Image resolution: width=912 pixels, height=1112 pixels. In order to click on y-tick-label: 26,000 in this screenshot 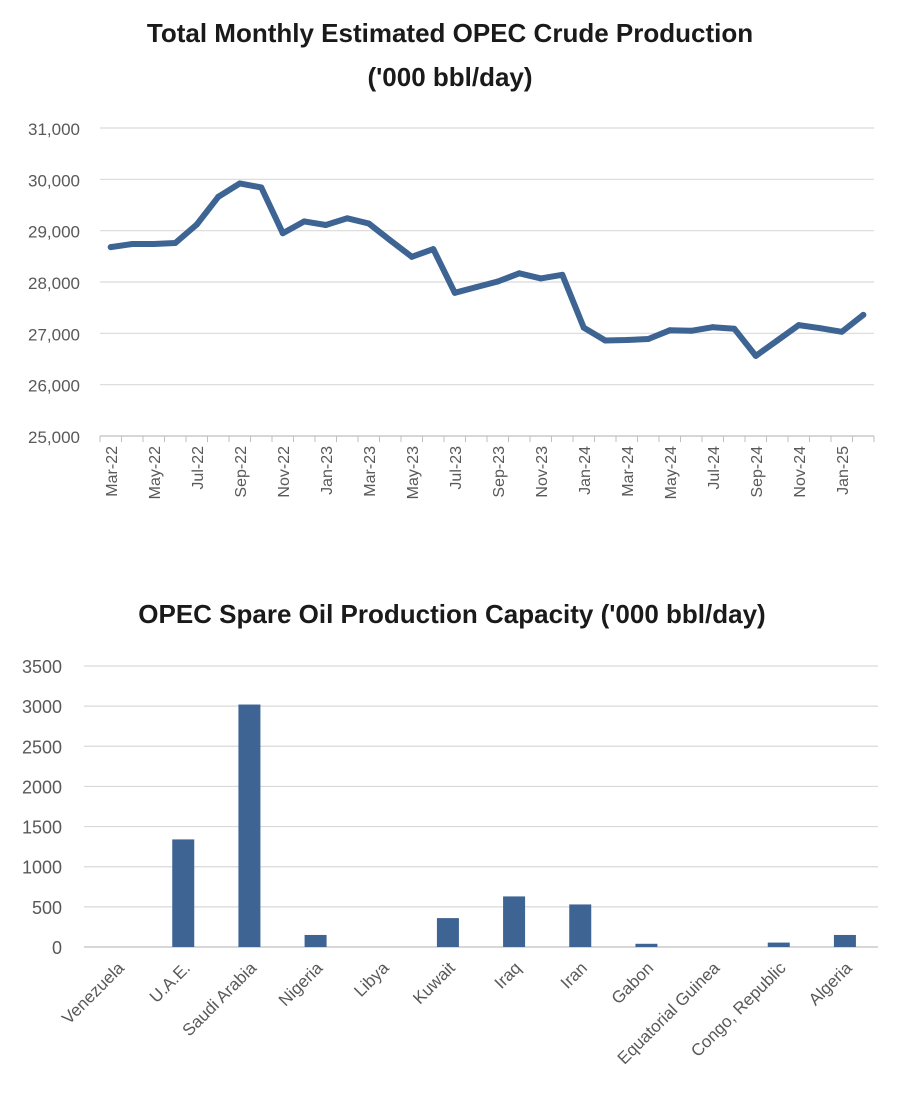, I will do `click(54, 386)`.